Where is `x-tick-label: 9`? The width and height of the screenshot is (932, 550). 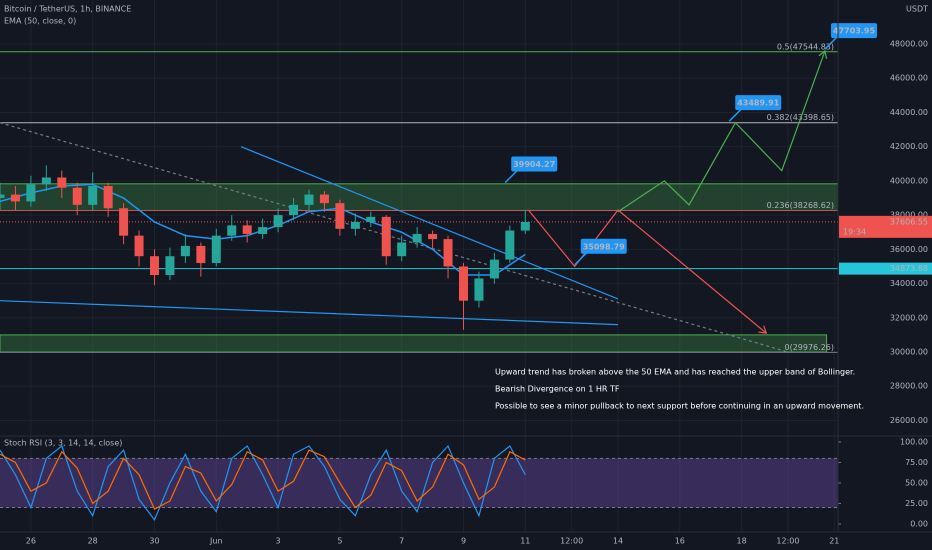
x-tick-label: 9 is located at coordinates (463, 541).